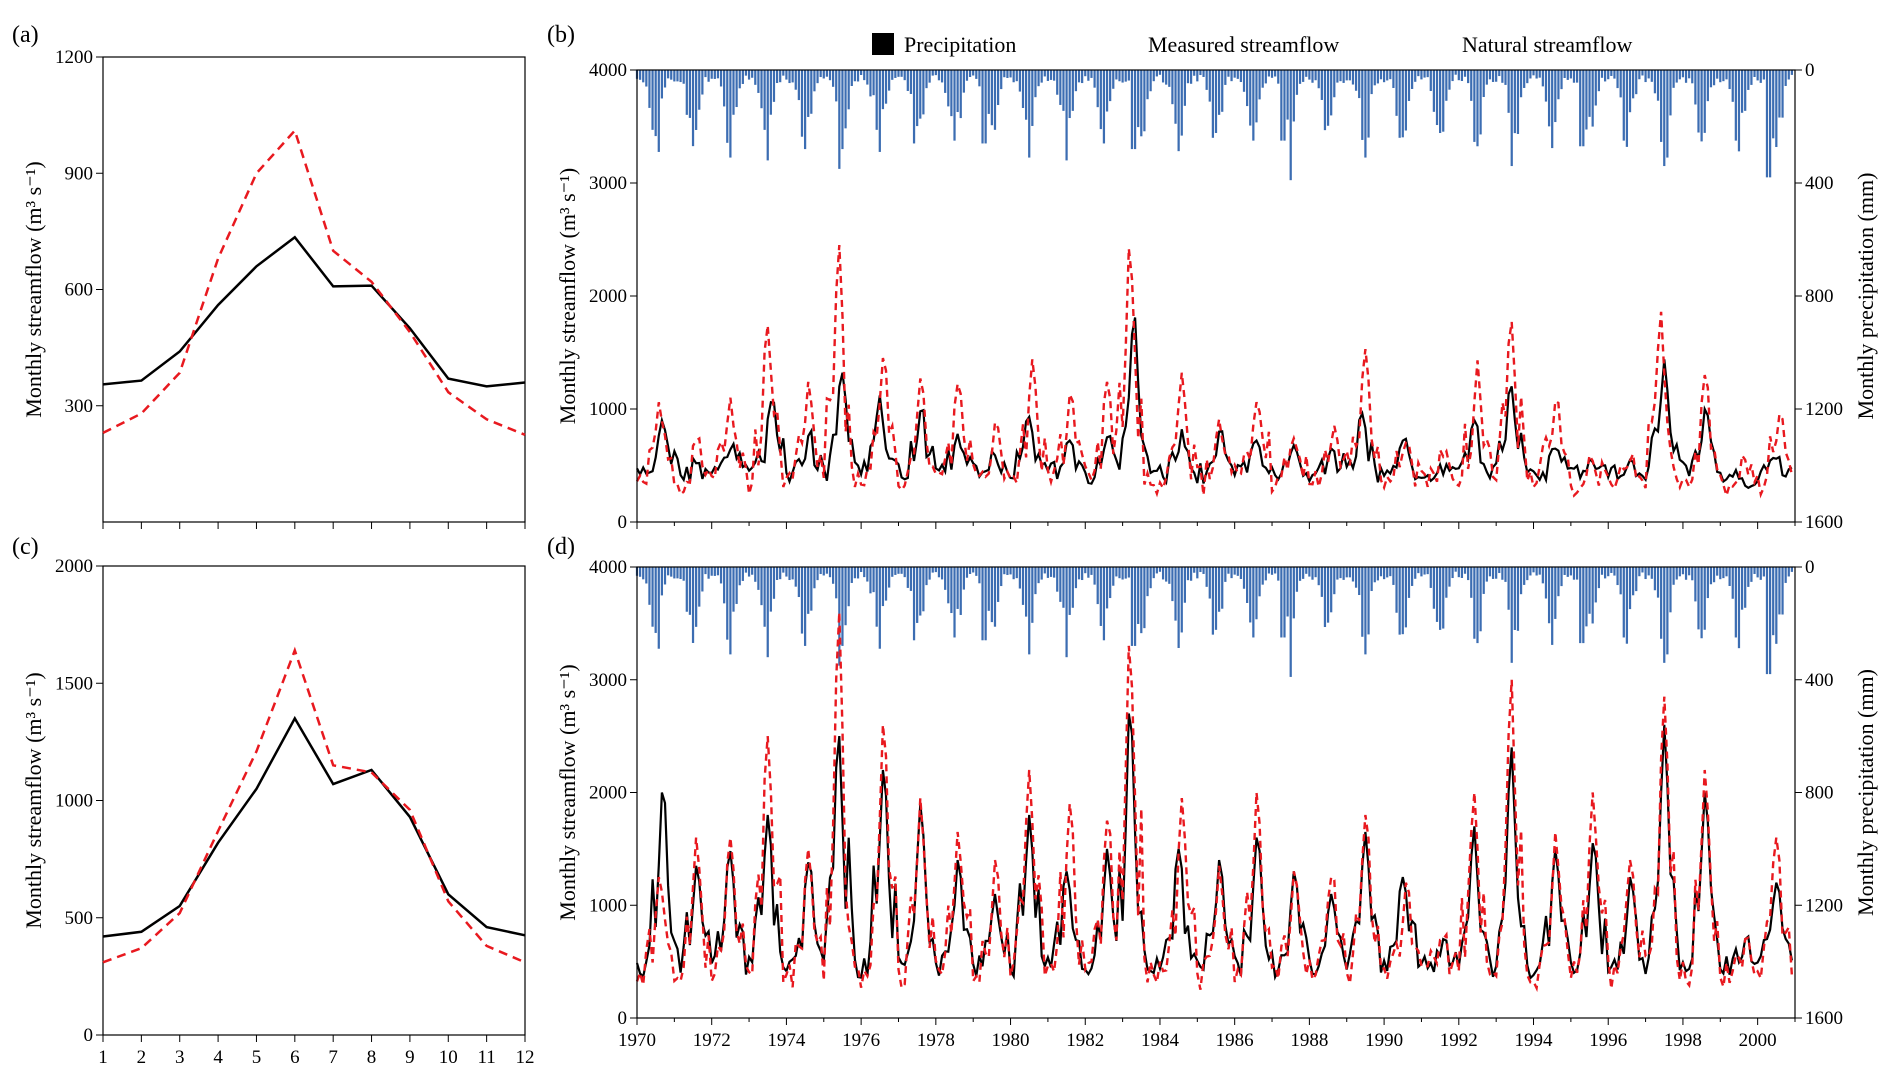 The width and height of the screenshot is (1892, 1078). Describe the element at coordinates (314, 805) in the screenshot. I see `panel-c-natural-line` at that location.